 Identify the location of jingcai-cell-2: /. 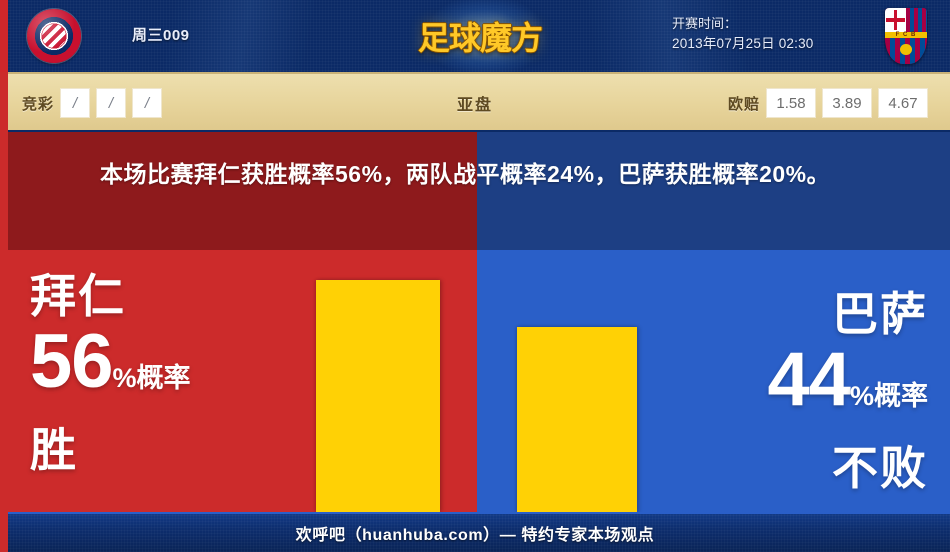
(111, 103).